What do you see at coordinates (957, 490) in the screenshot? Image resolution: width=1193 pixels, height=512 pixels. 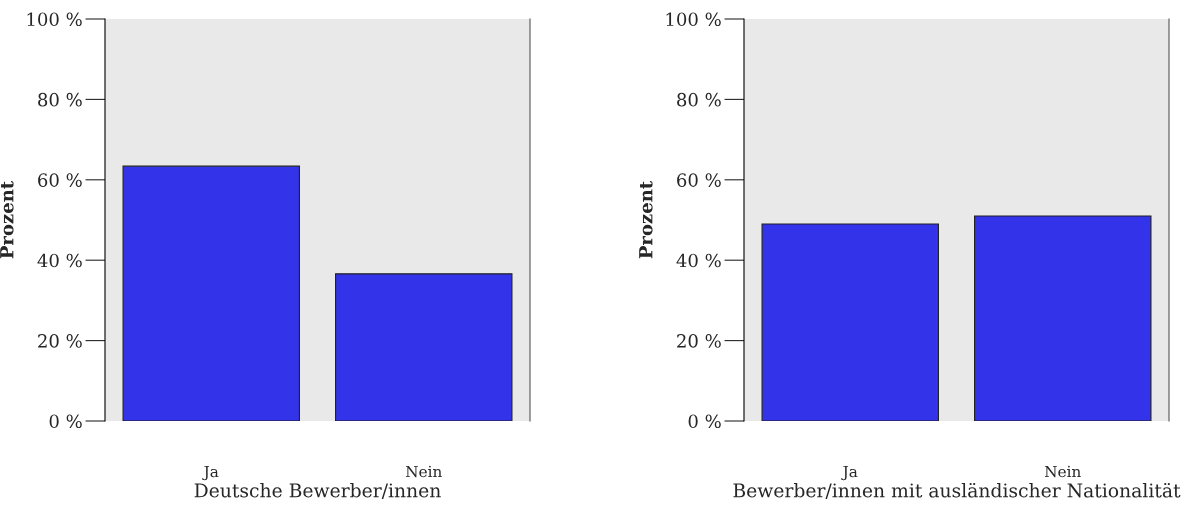 I see `x-axis-title: Bewerber/innen mit ausländischer Nationalität` at bounding box center [957, 490].